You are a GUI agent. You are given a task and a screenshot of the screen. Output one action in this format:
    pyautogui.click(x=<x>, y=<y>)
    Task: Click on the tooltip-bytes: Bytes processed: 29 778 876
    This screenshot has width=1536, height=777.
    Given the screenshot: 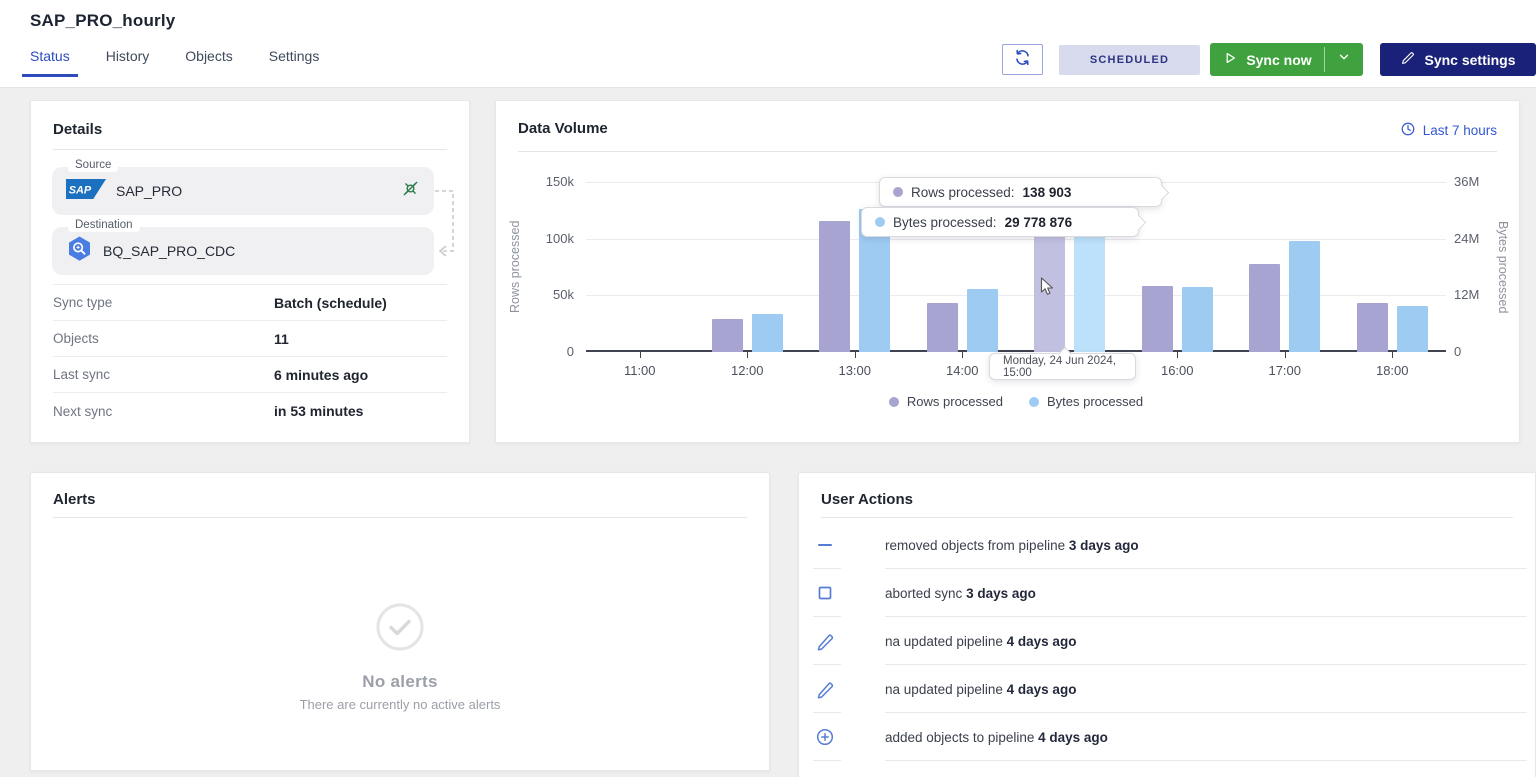 What is the action you would take?
    pyautogui.click(x=1000, y=222)
    